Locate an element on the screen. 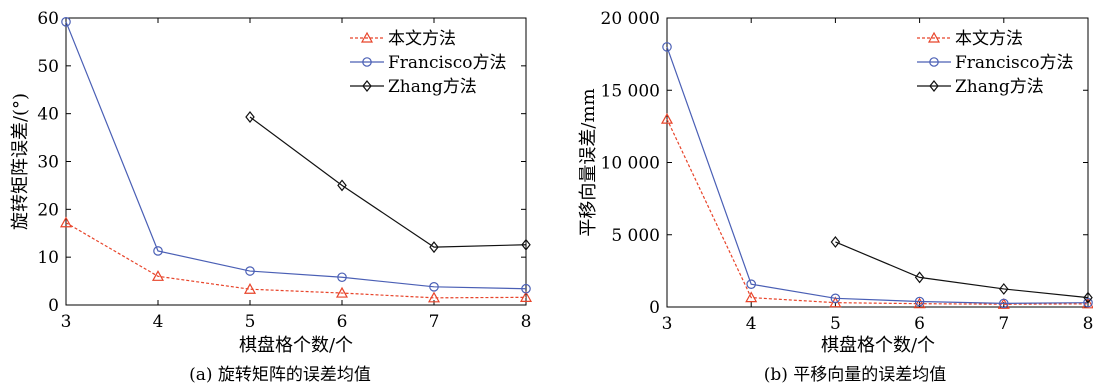  y-tick-label: 15 000 is located at coordinates (630, 91).